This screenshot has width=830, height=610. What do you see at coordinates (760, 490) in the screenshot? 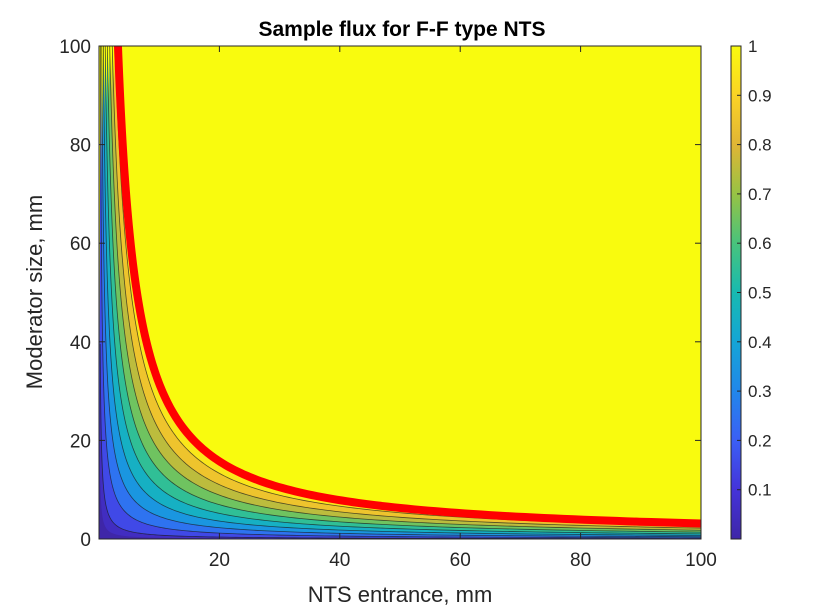
I see `colorbar-tick-label: 0.1` at bounding box center [760, 490].